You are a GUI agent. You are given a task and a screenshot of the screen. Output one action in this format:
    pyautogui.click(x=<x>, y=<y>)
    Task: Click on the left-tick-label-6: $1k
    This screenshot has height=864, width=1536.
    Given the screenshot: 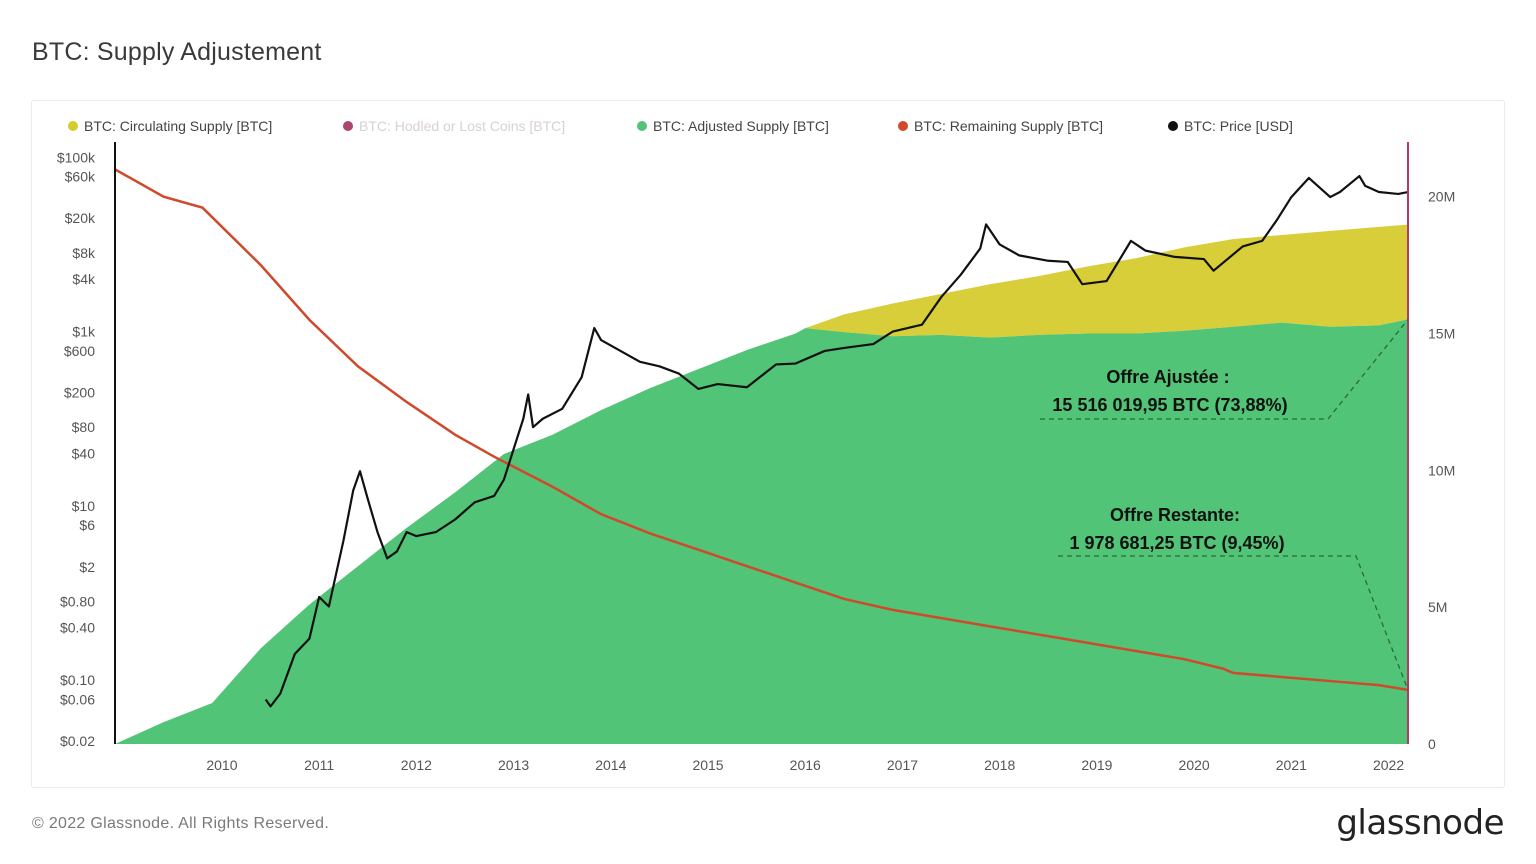 What is the action you would take?
    pyautogui.click(x=84, y=332)
    